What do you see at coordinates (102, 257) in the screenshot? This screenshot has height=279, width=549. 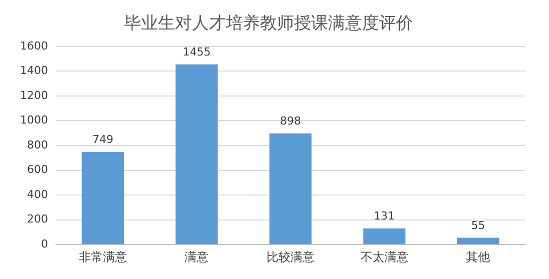 I see `x-tick-label: 非常满意` at bounding box center [102, 257].